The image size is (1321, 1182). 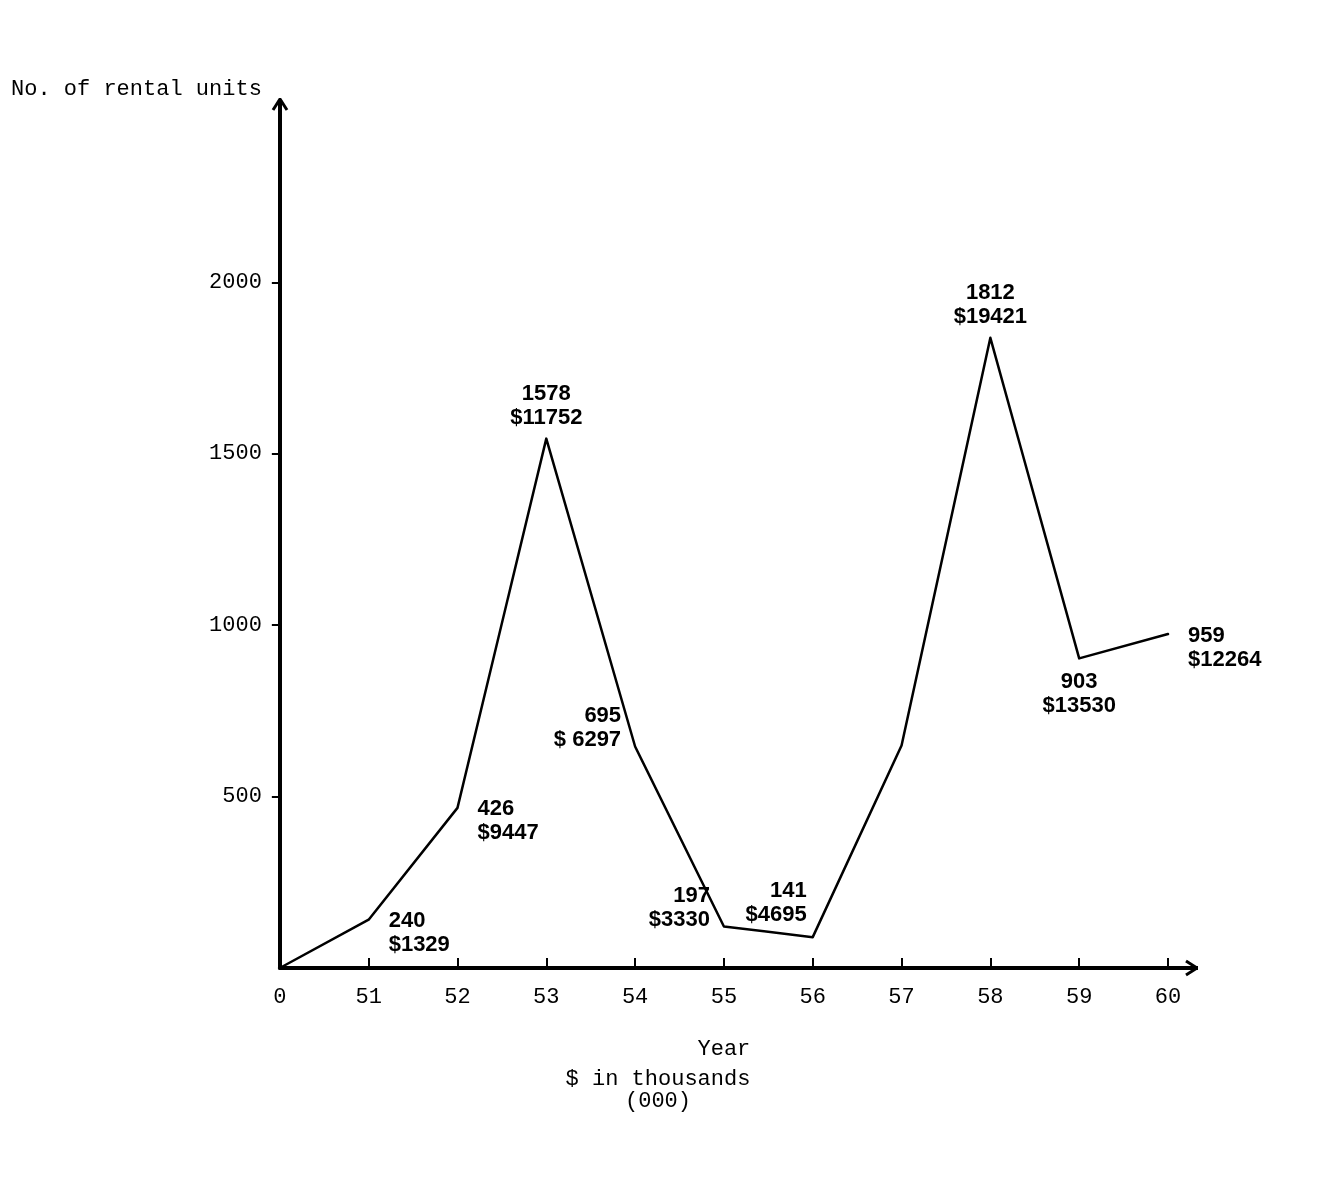 I want to click on x-tick-label: 60, so click(x=1168, y=997).